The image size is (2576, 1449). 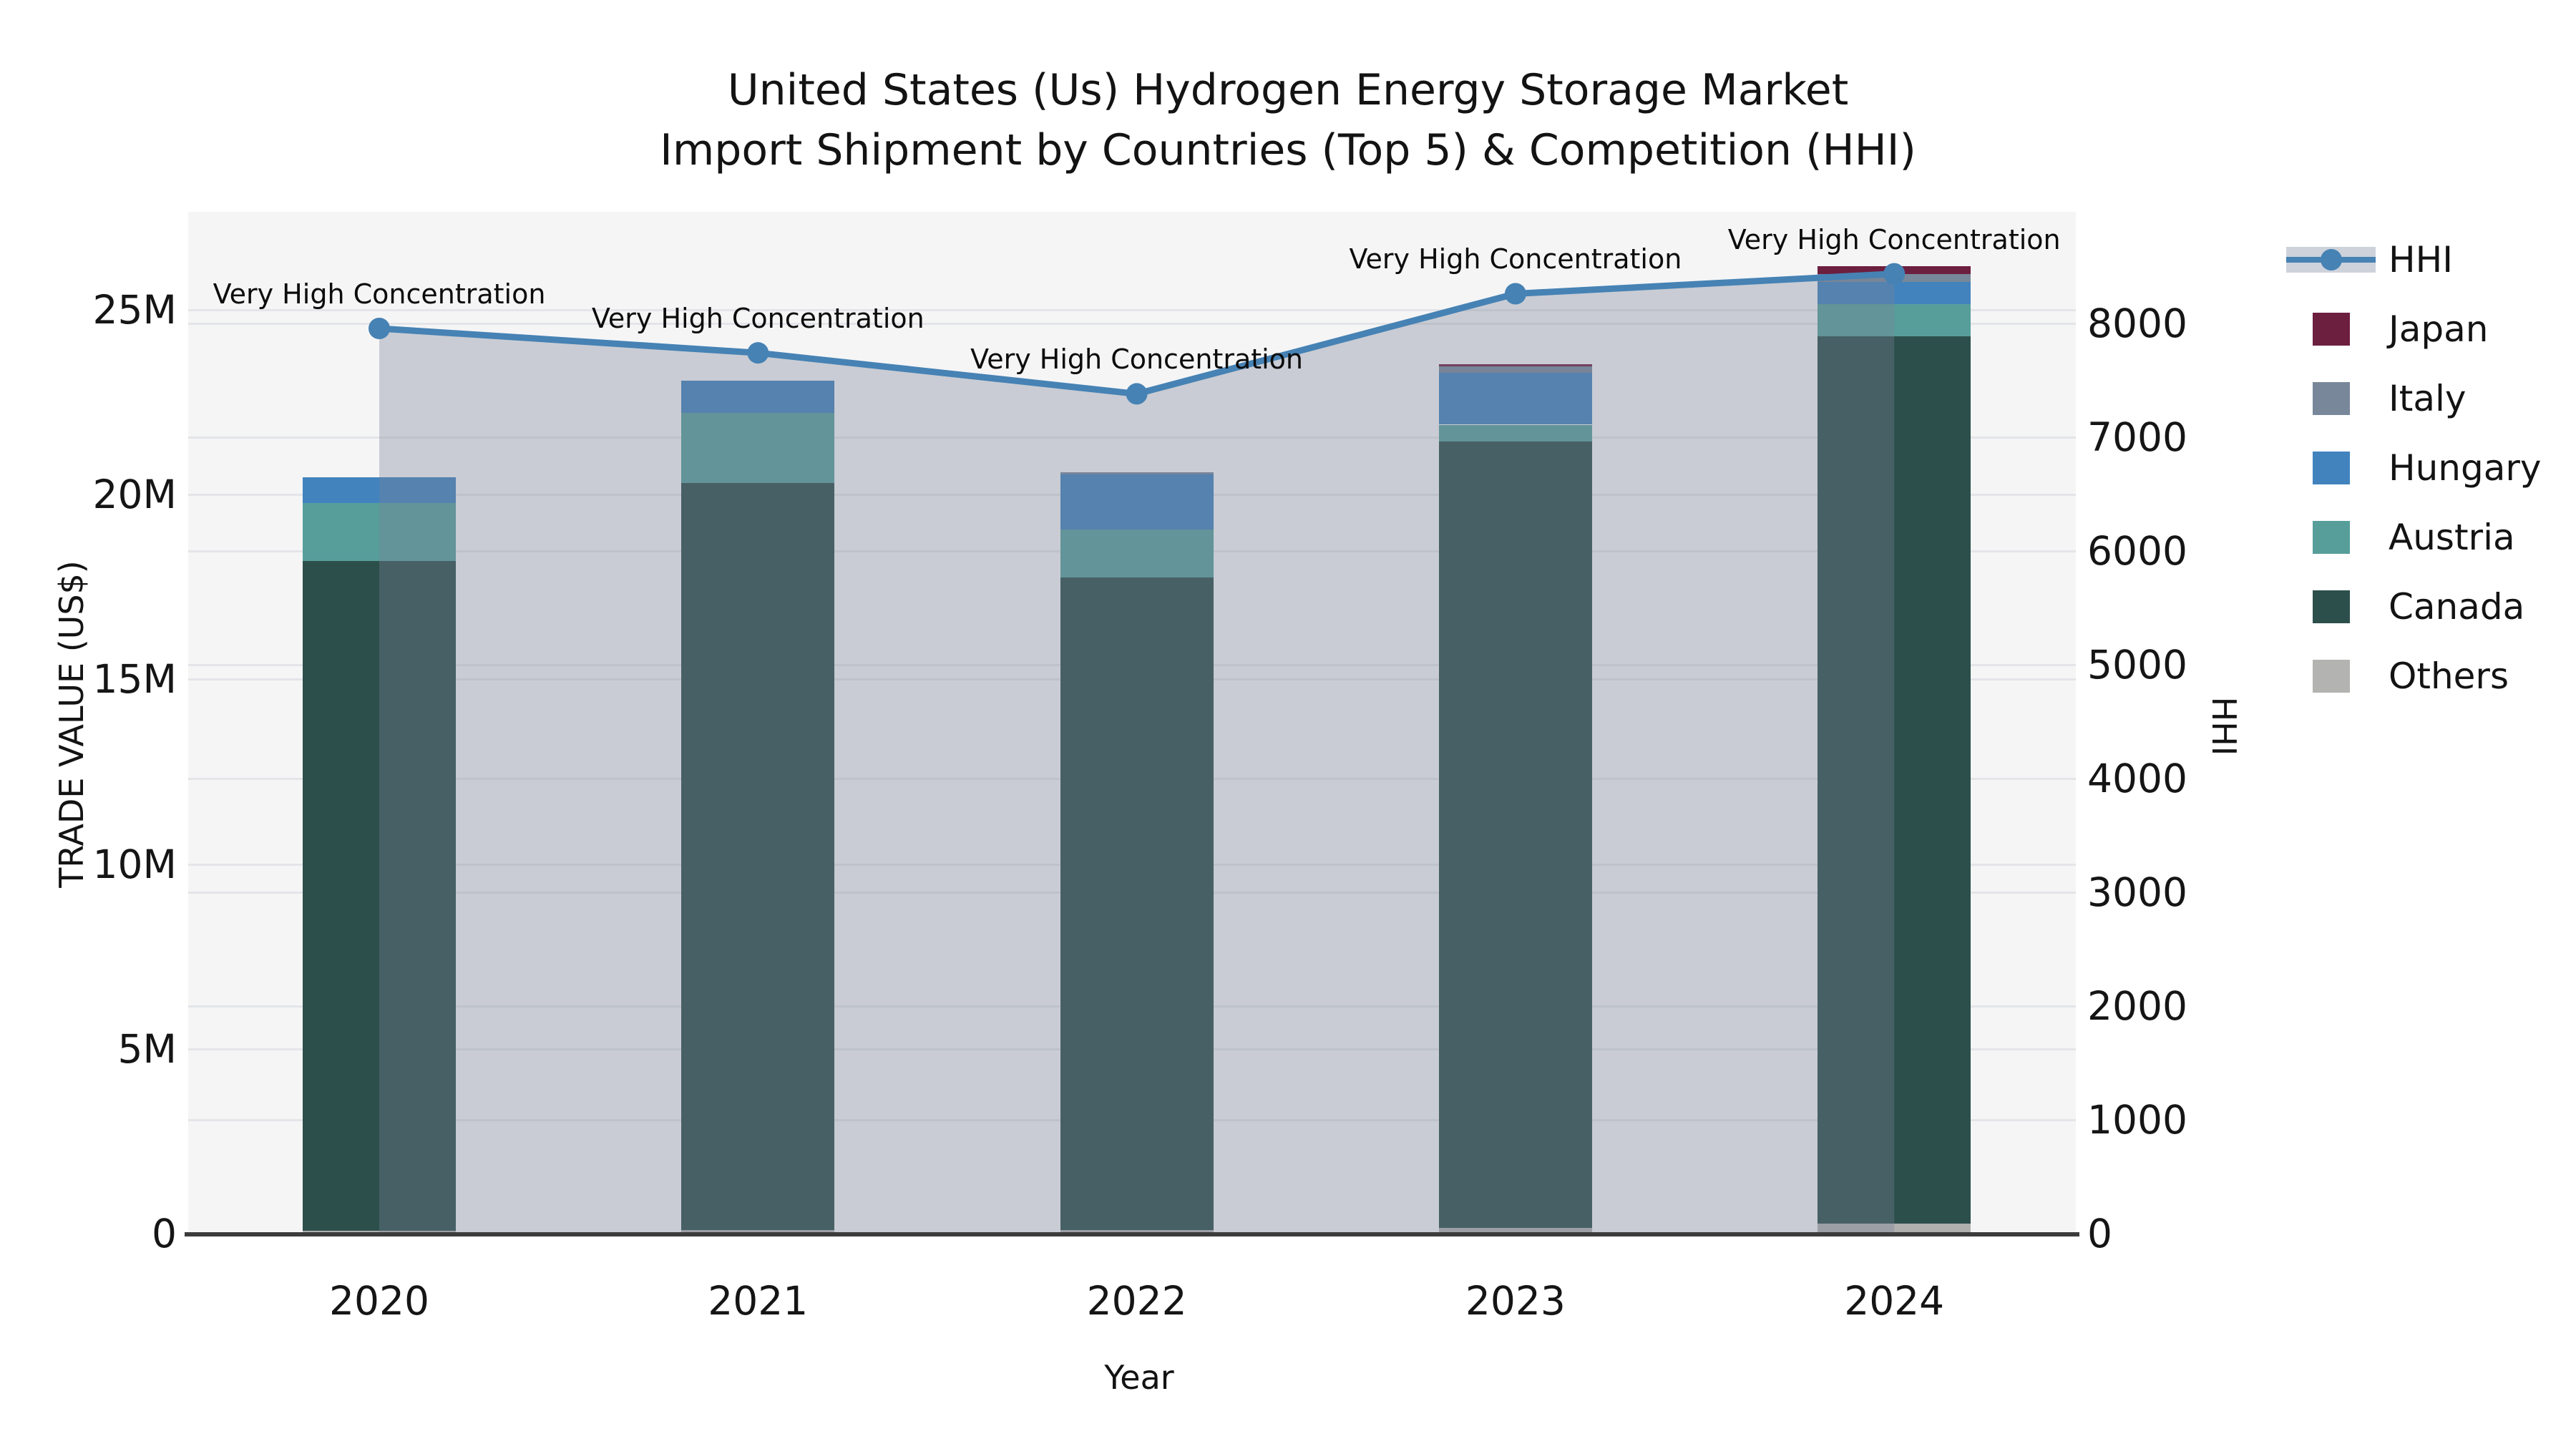 I want to click on legend-item-italy: Italy, so click(x=2414, y=398).